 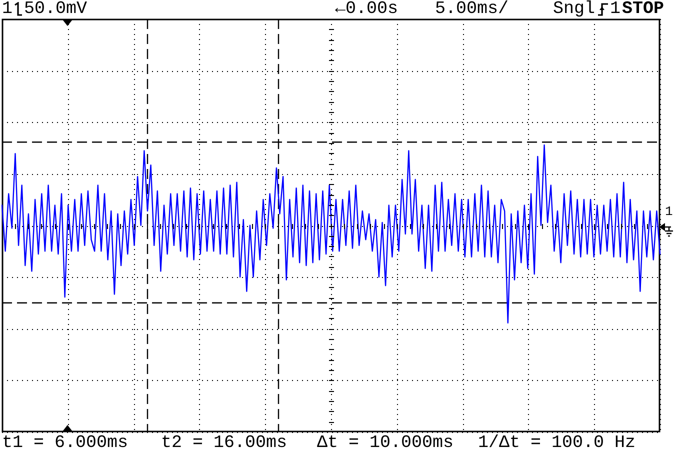 What do you see at coordinates (574, 9) in the screenshot?
I see `text: Sngl` at bounding box center [574, 9].